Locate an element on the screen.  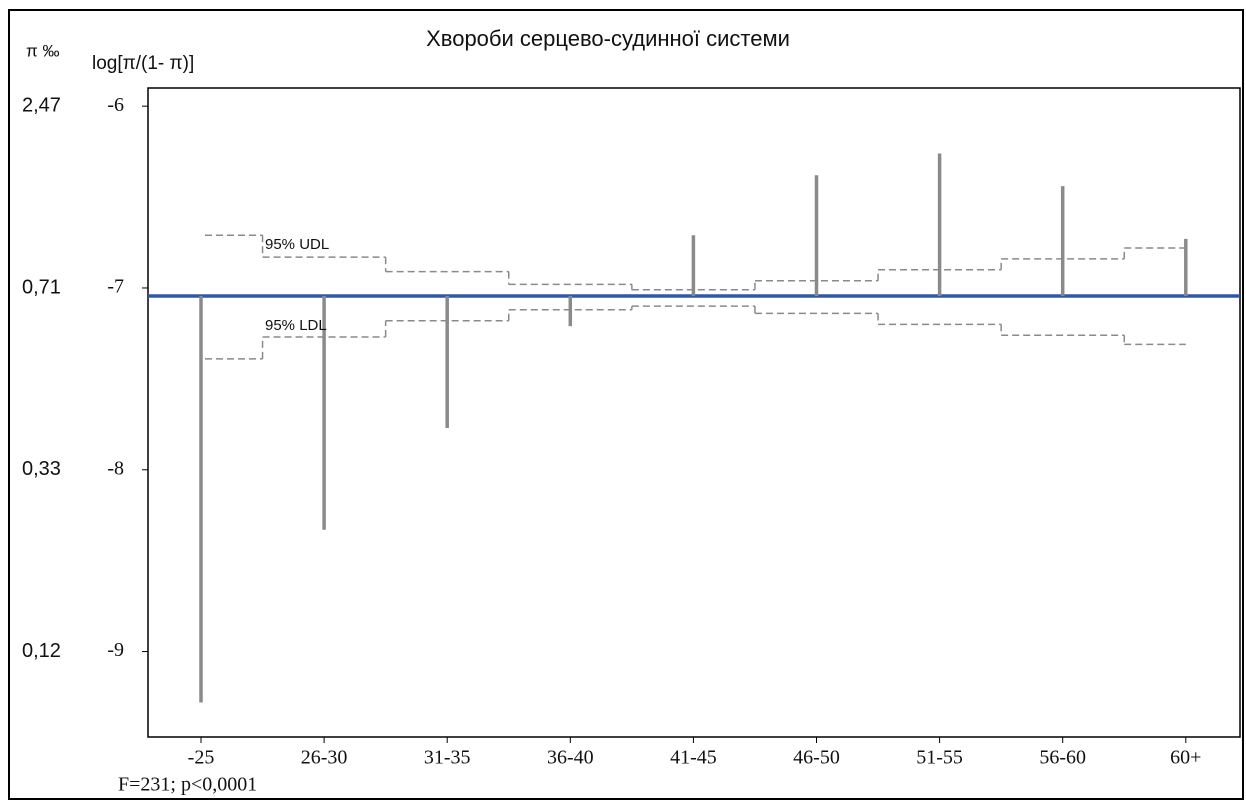
y2-tick-label: 2,47 is located at coordinates (41, 105).